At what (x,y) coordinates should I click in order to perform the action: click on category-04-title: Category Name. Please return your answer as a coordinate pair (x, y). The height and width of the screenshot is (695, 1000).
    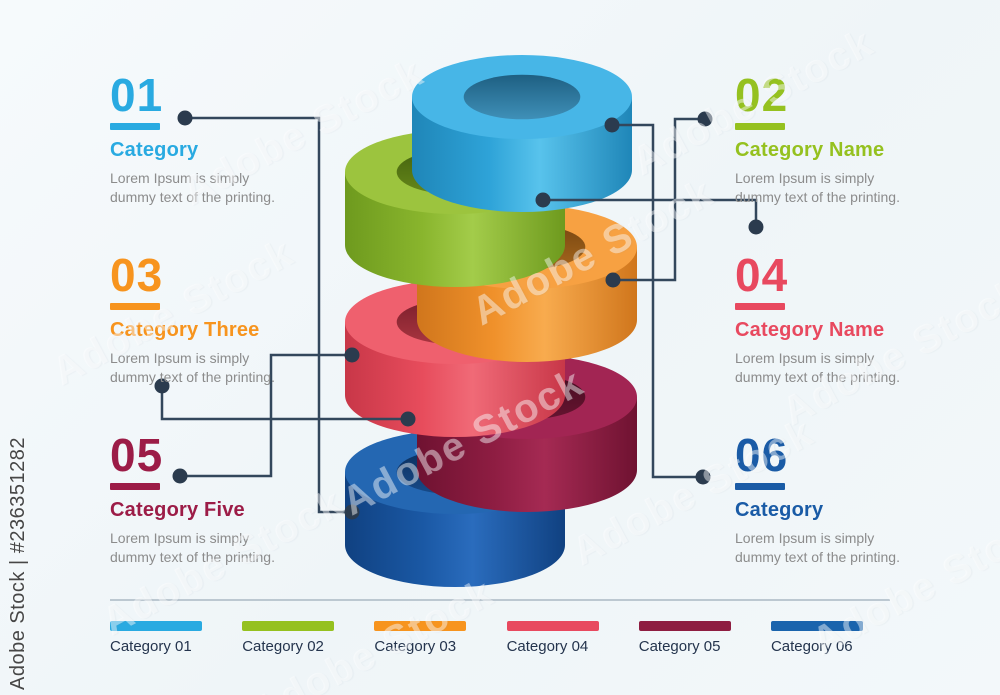
    Looking at the image, I should click on (810, 330).